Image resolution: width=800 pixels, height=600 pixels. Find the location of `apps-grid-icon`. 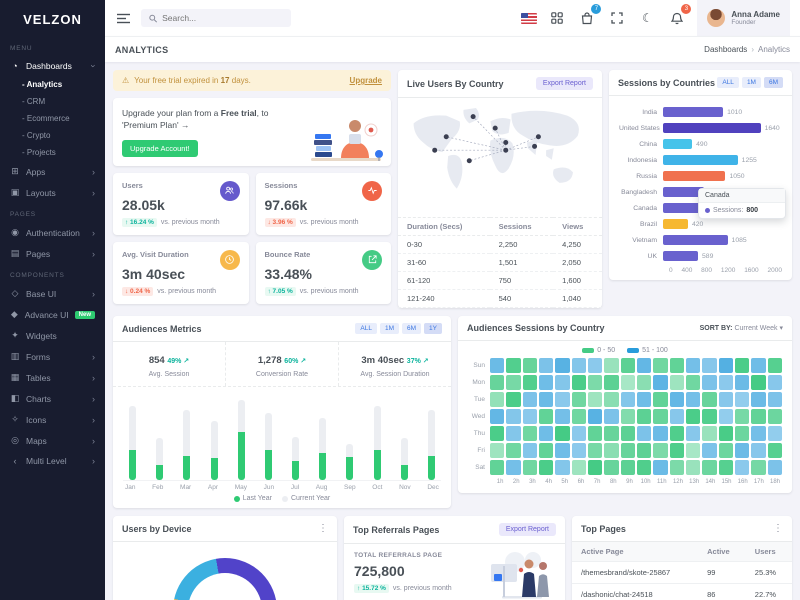

apps-grid-icon is located at coordinates (557, 18).